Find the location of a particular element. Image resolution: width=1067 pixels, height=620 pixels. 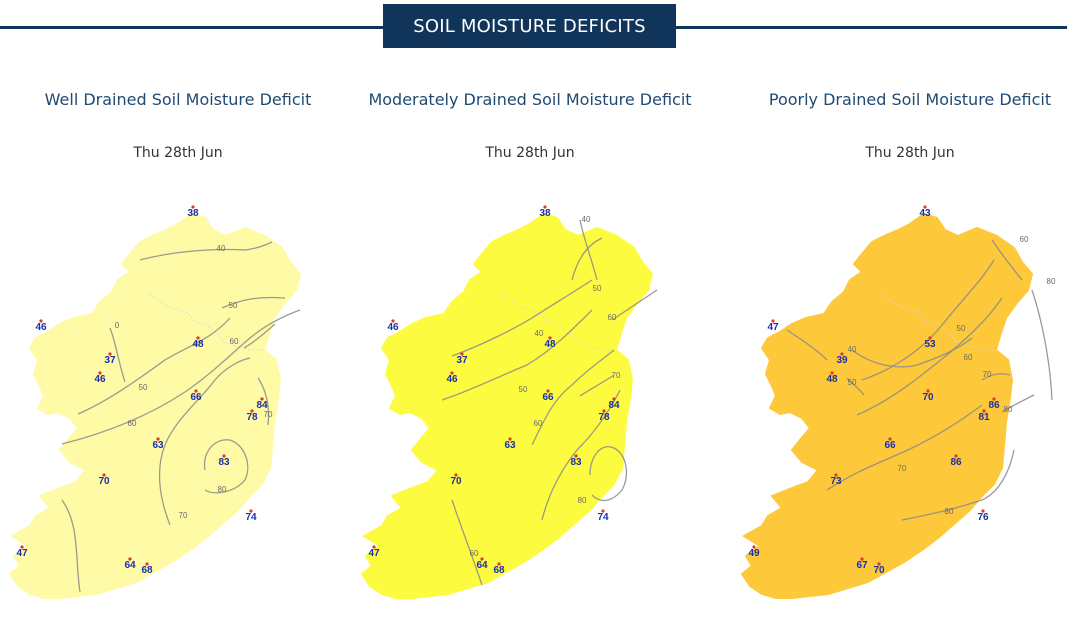

station-value: 66 is located at coordinates (548, 397).